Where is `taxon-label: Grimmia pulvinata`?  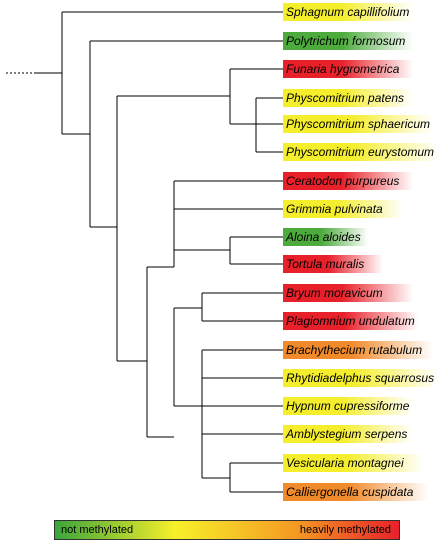 taxon-label: Grimmia pulvinata is located at coordinates (343, 209).